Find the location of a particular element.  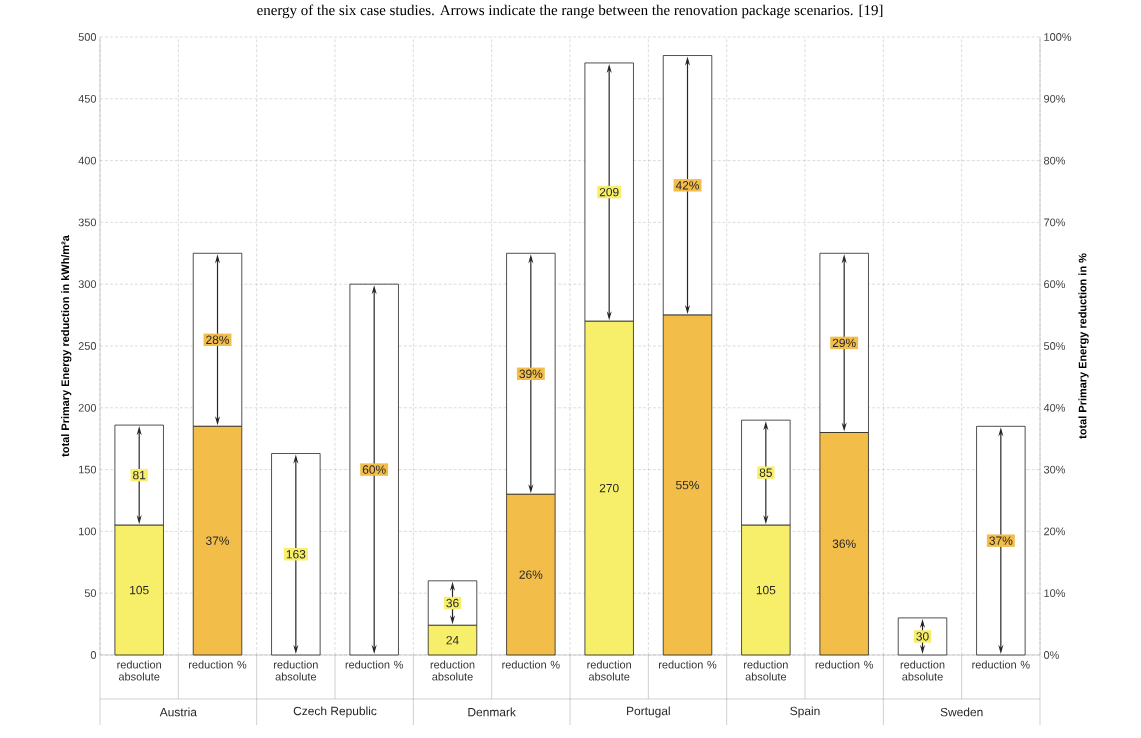

text: Denmark is located at coordinates (492, 712).